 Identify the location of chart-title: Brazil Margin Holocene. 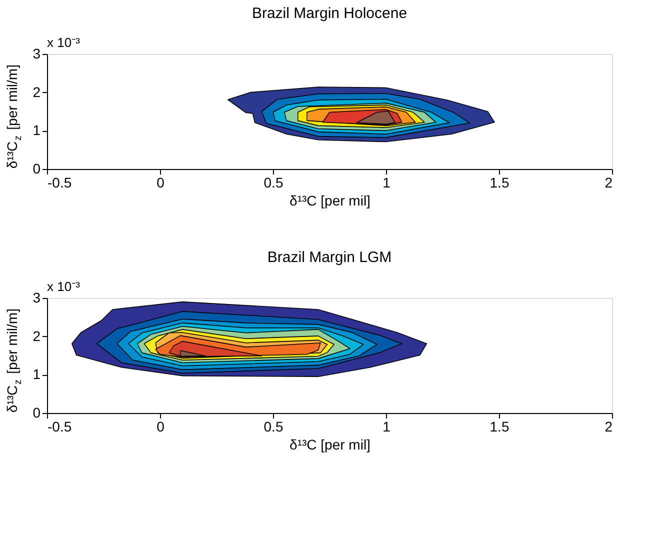
(330, 13).